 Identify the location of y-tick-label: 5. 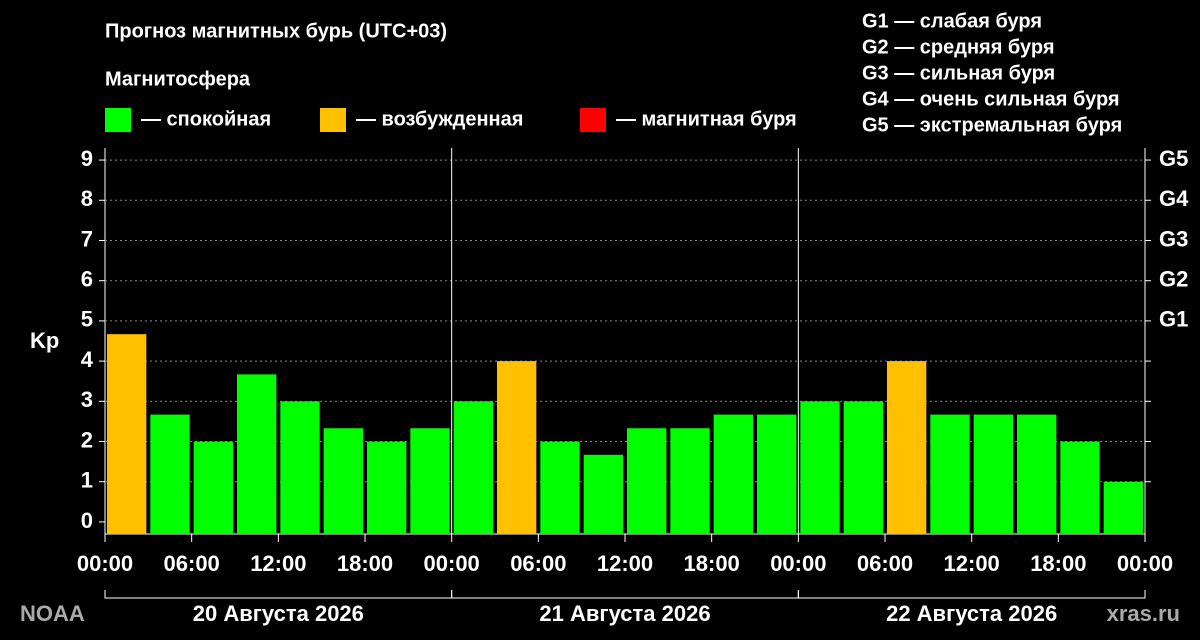
(87, 319).